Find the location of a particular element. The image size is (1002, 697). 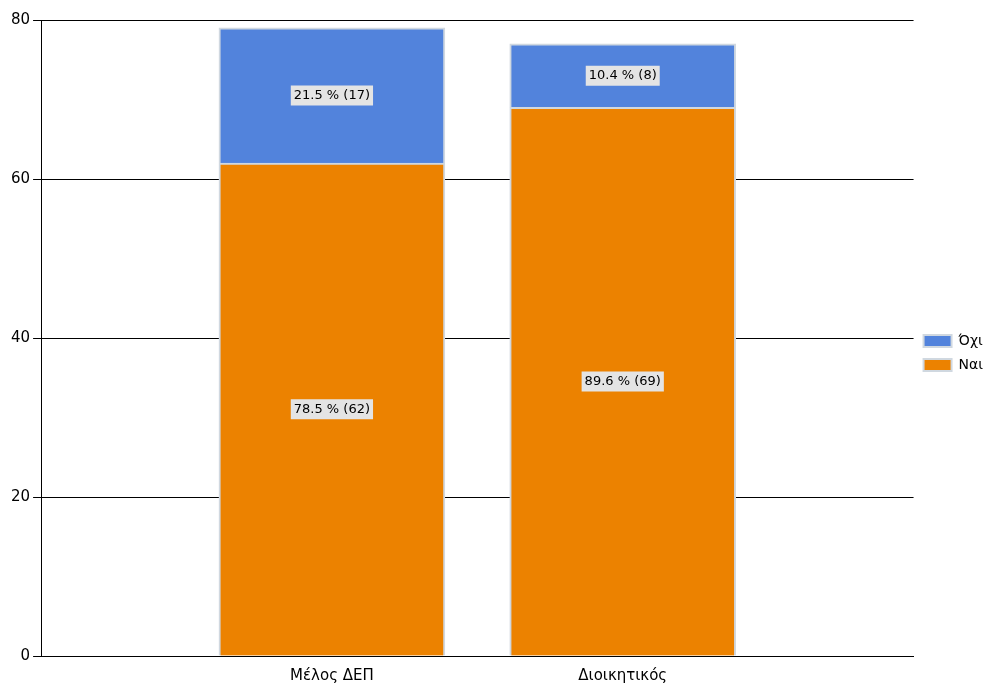

y-tick-label: 60 is located at coordinates (20, 177).